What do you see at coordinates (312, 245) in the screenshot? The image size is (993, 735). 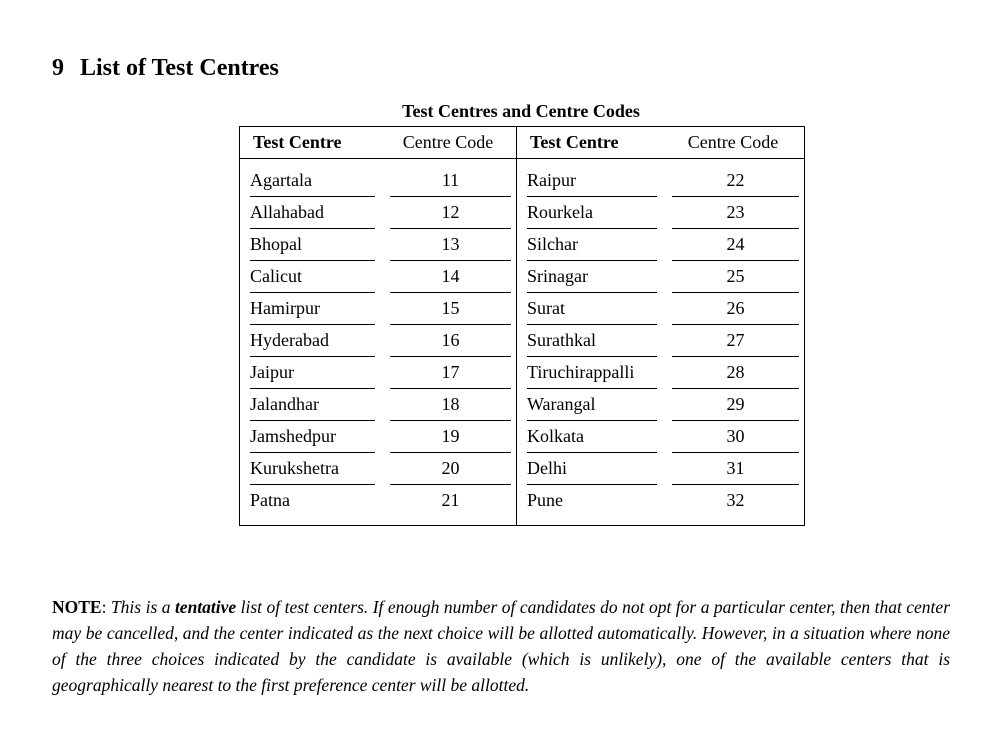 I see `cell-text: Bhopal` at bounding box center [312, 245].